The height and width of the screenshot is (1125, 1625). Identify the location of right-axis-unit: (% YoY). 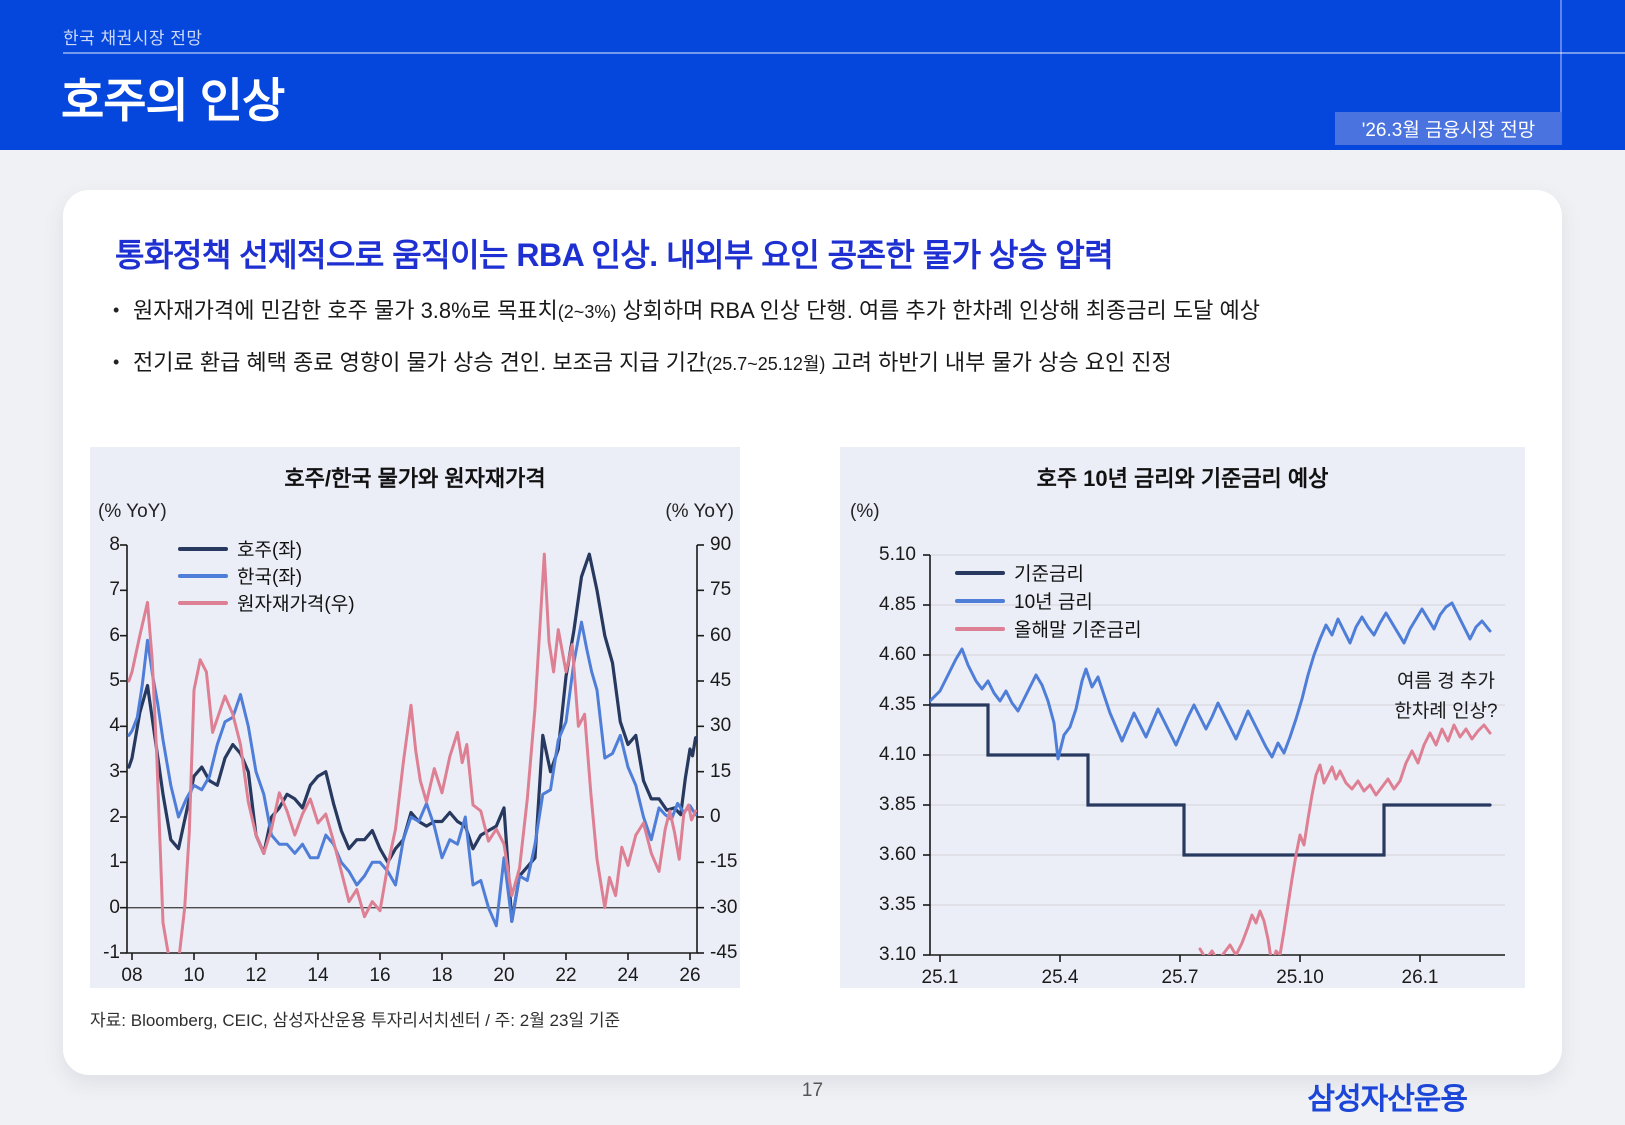
(699, 511).